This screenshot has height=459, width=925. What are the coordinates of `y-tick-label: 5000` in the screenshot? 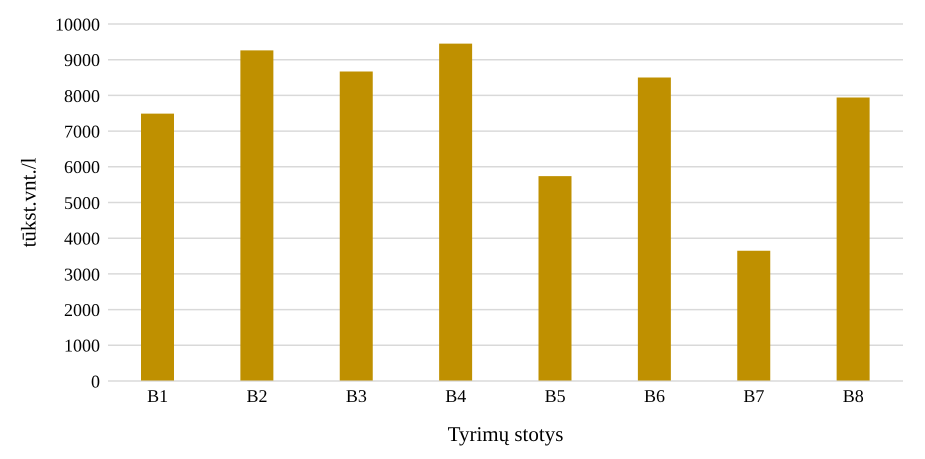 It's located at (82, 202).